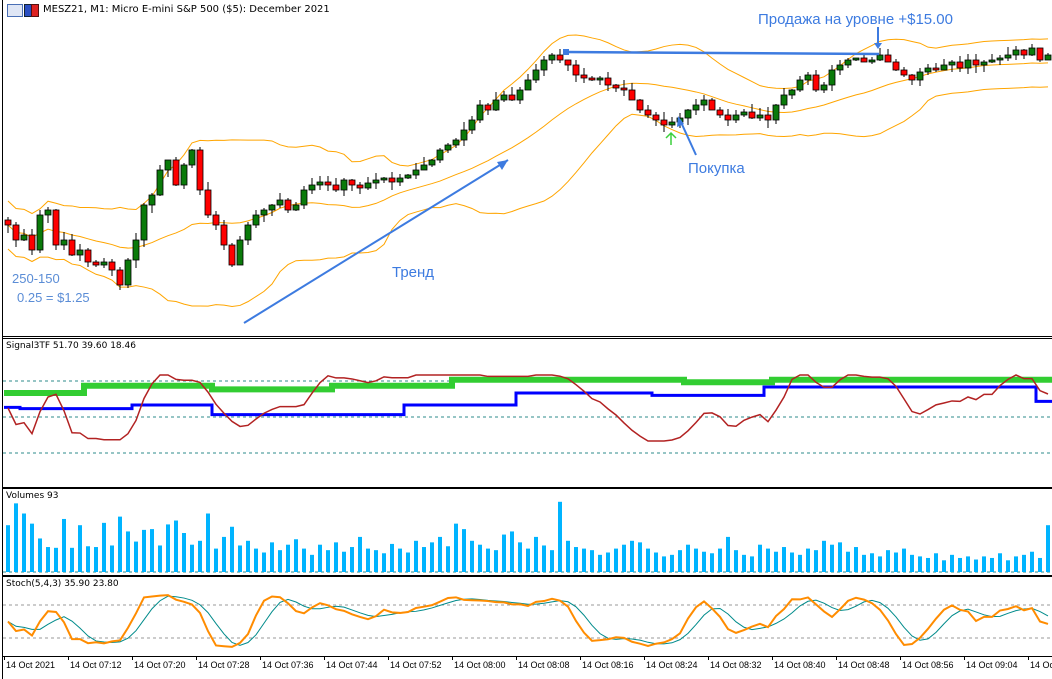 The width and height of the screenshot is (1052, 679). Describe the element at coordinates (31, 665) in the screenshot. I see `time-label: 14 Oct 2021` at that location.